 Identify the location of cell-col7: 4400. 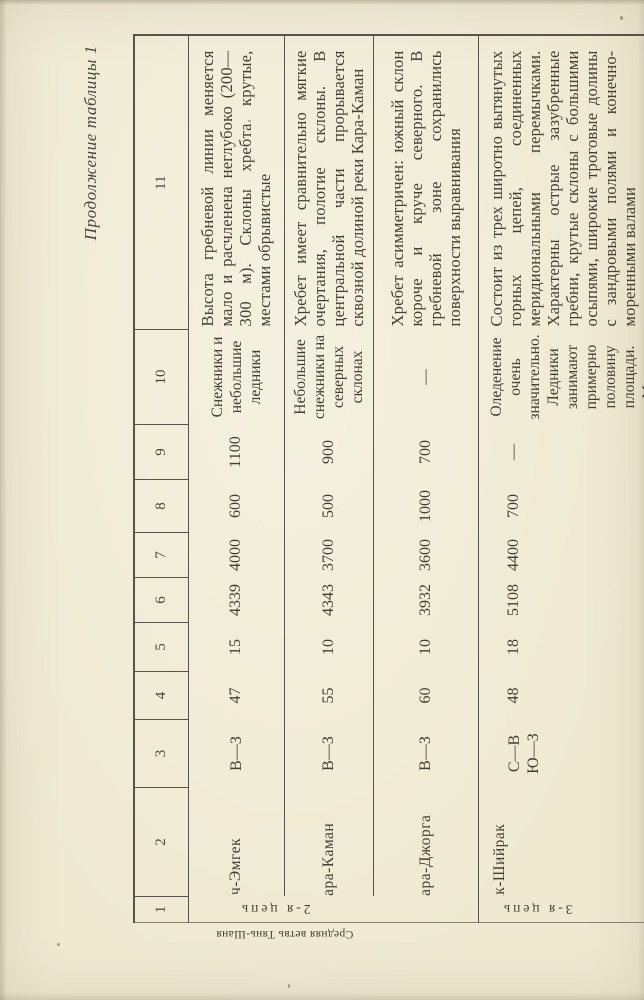
(561, 555).